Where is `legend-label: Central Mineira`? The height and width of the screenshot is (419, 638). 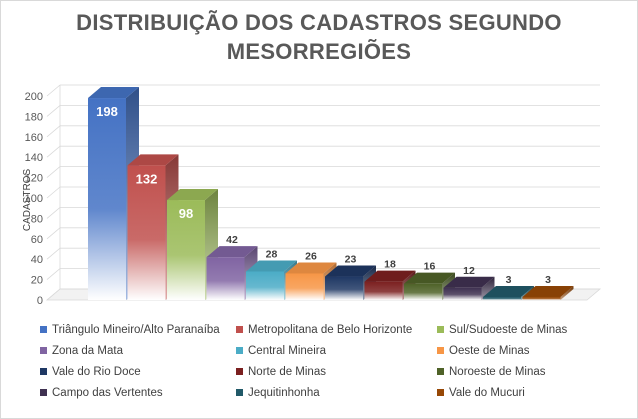 legend-label: Central Mineira is located at coordinates (287, 350).